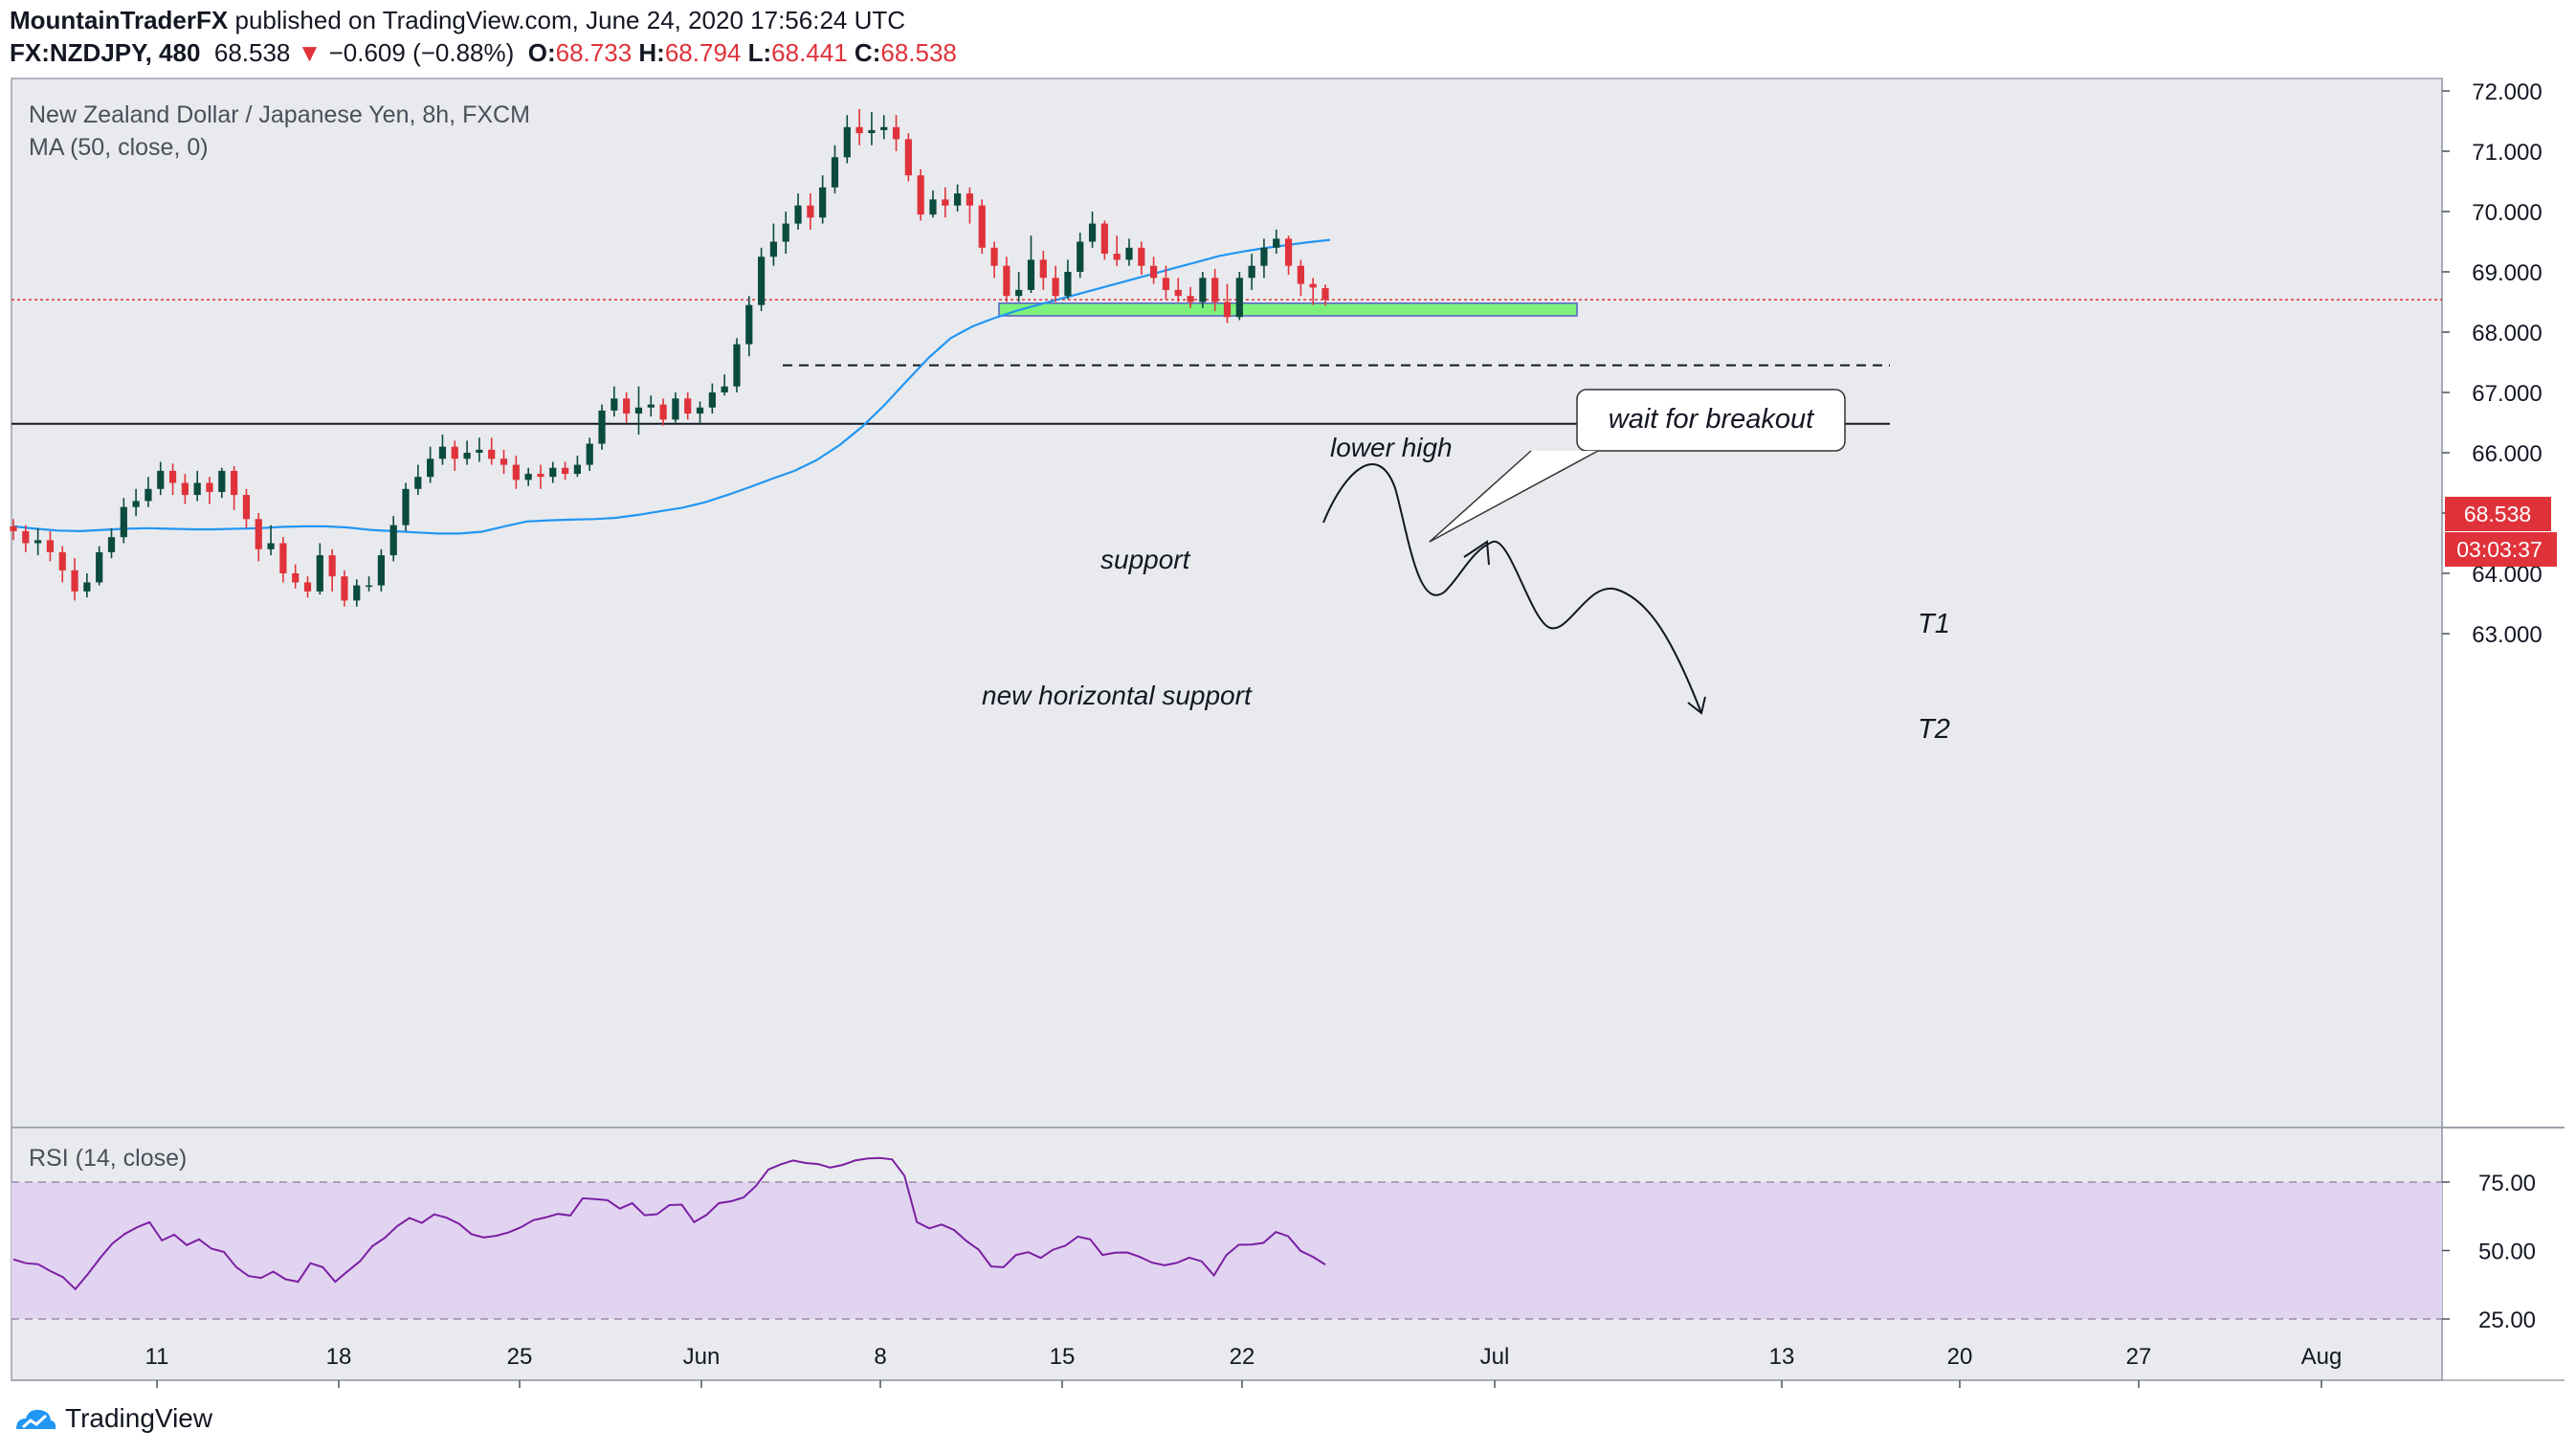 The image size is (2576, 1453). I want to click on low-label: L:, so click(759, 52).